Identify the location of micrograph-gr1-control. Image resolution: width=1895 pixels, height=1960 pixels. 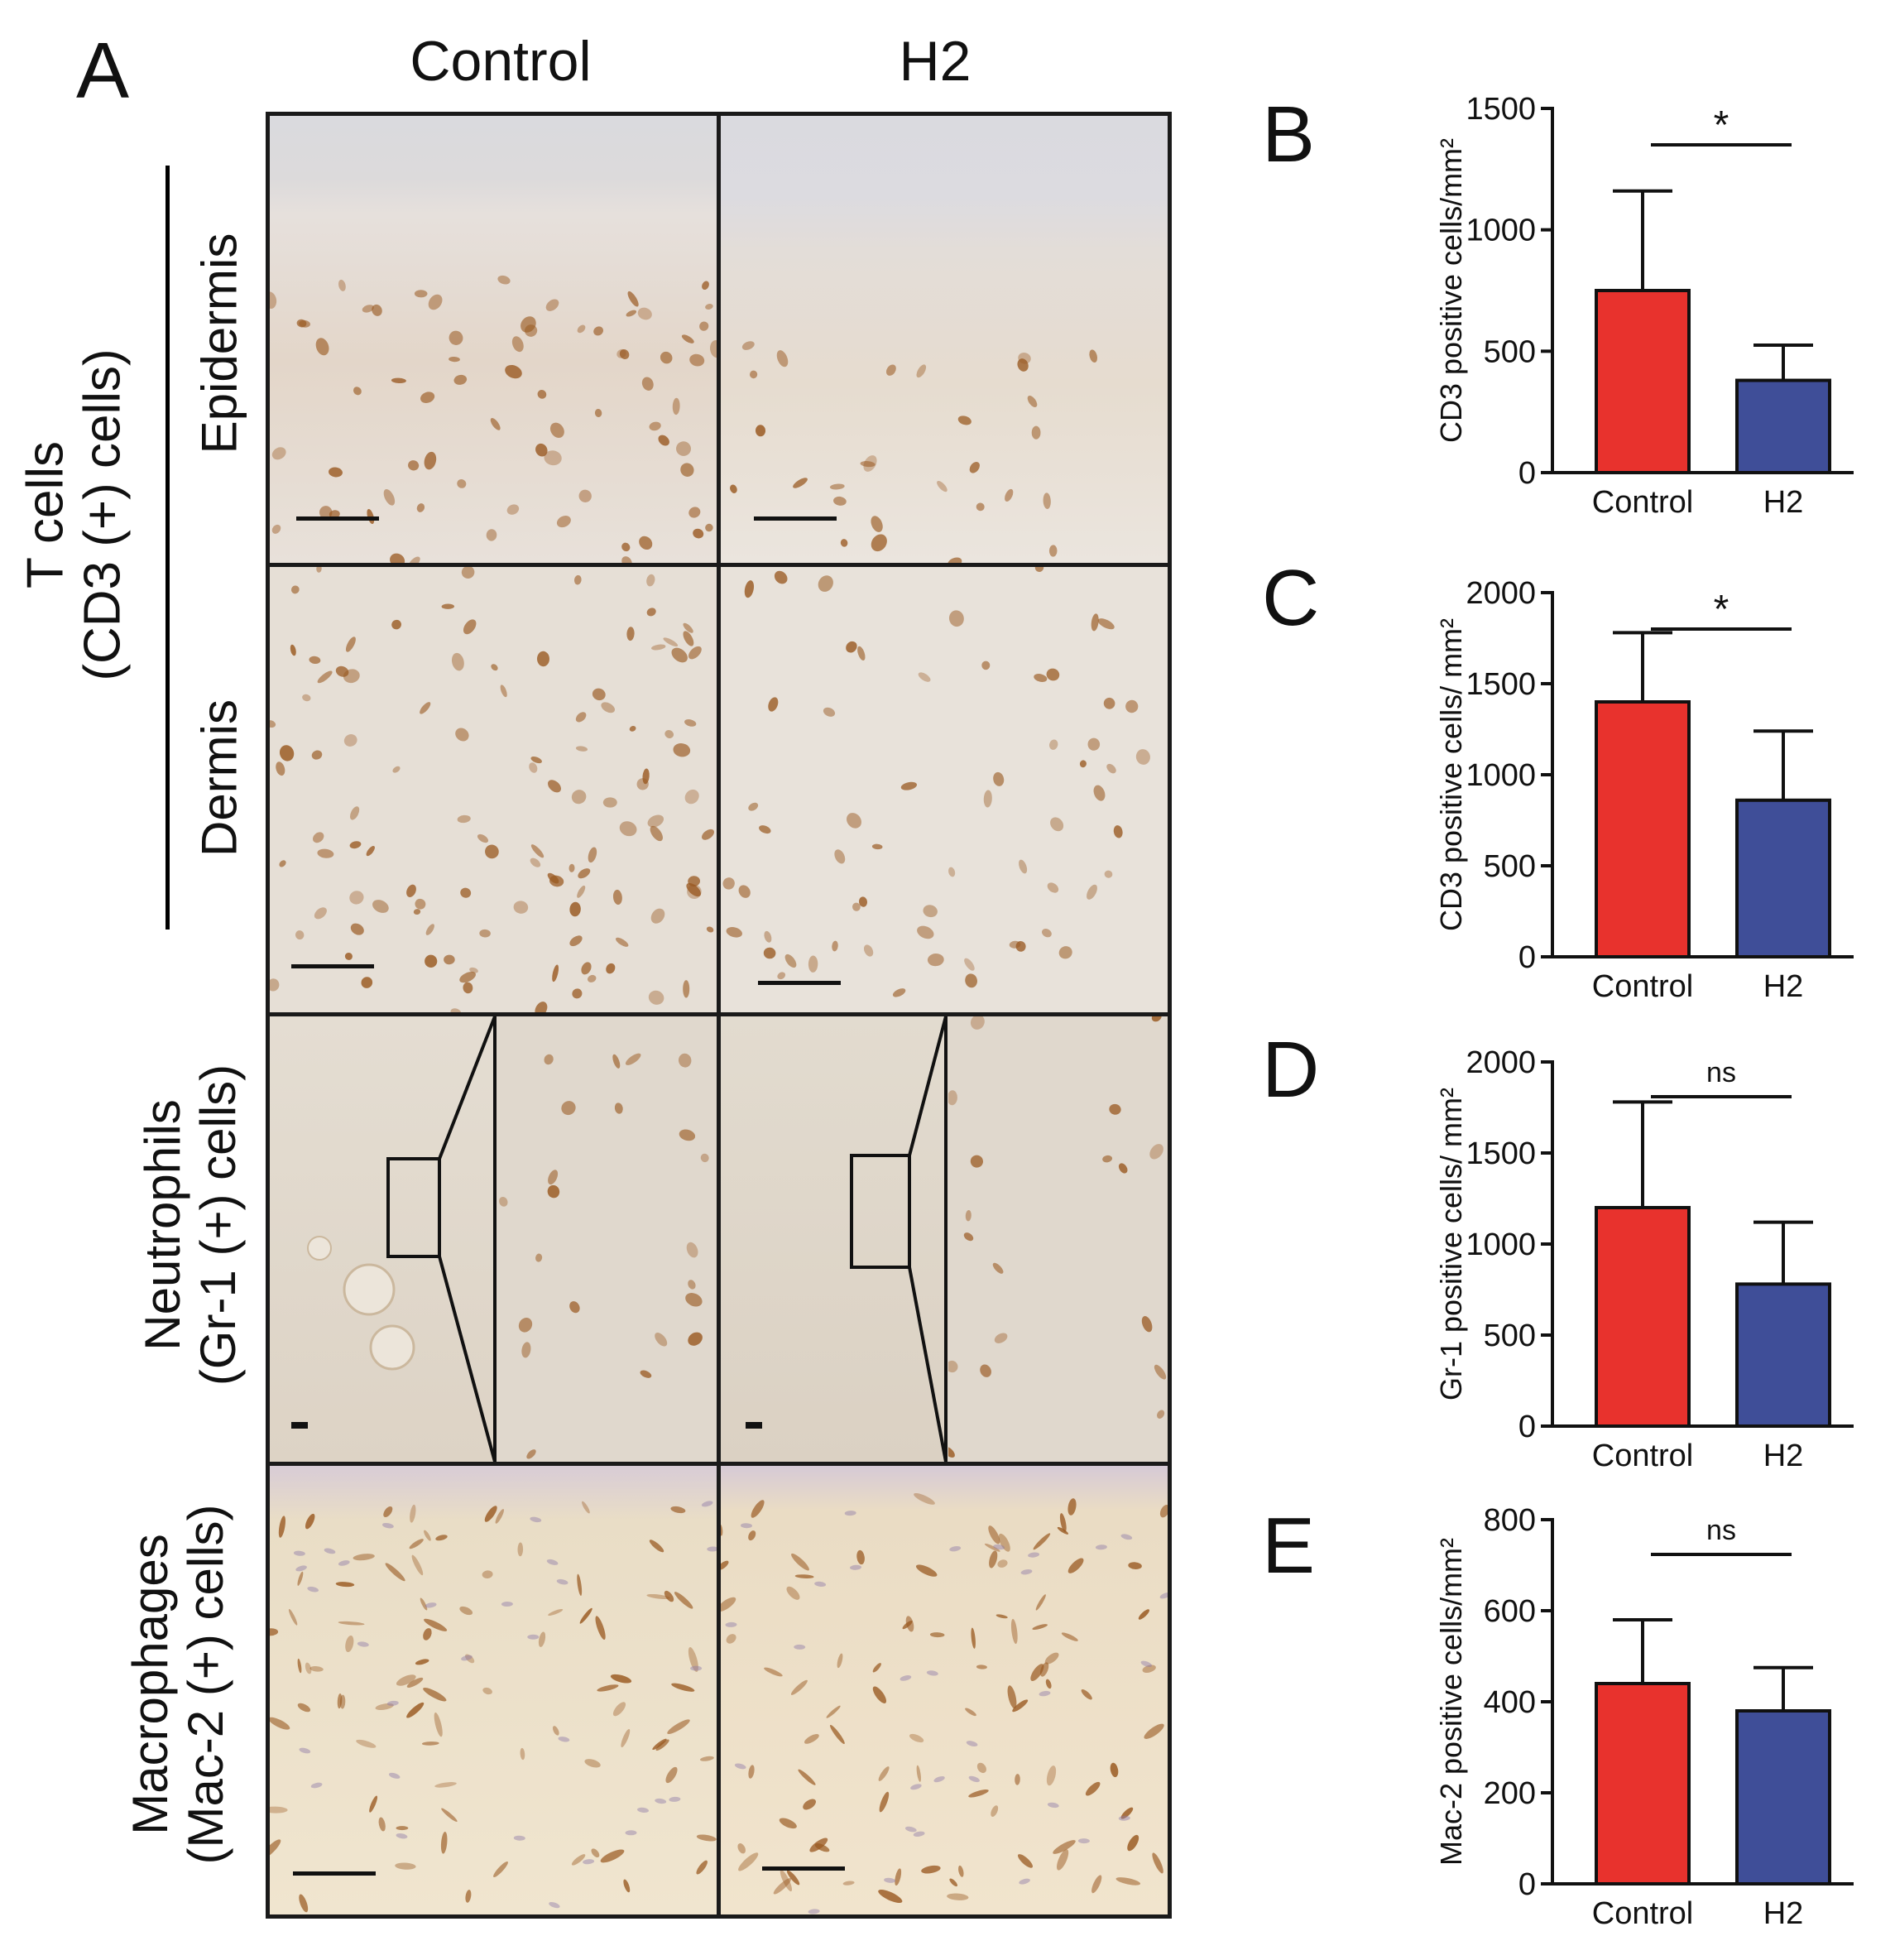
(493, 1239).